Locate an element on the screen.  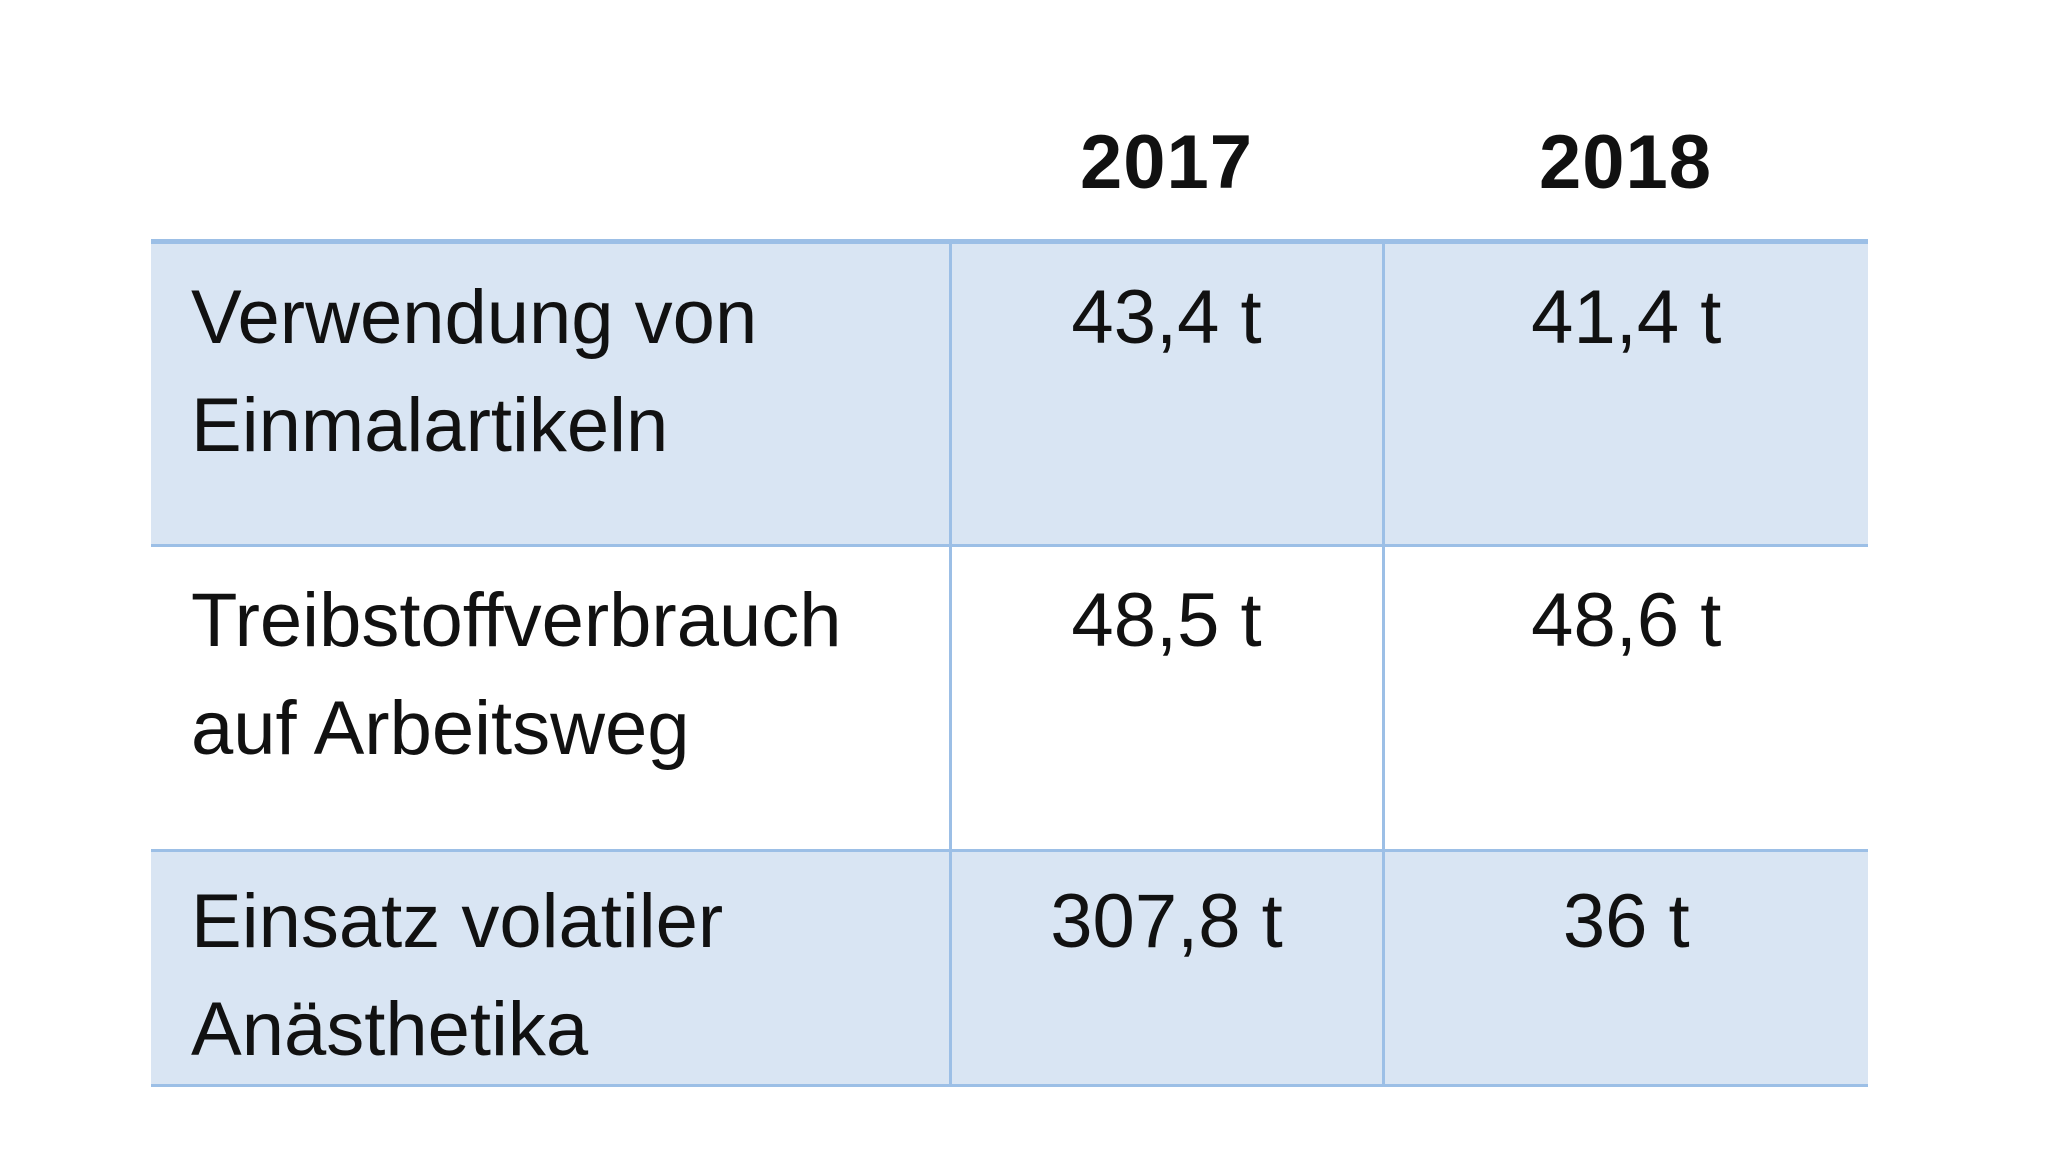
cell-value-2018: 41,4 t is located at coordinates (1624, 394).